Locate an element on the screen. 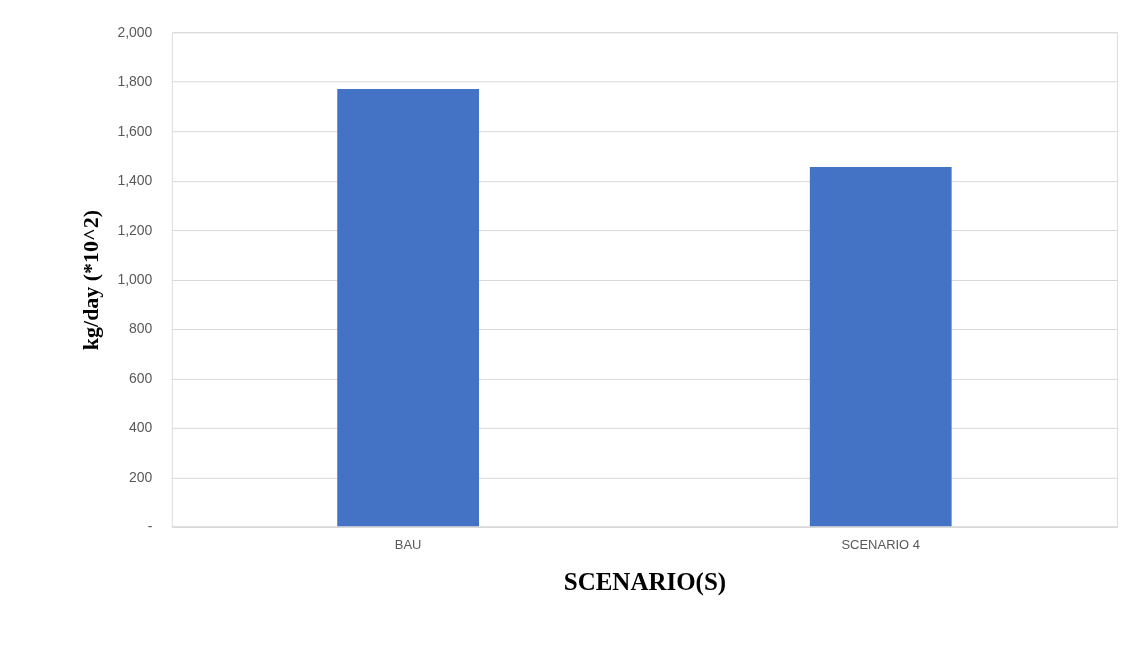 This screenshot has height=648, width=1147. y-tick-label: 600 is located at coordinates (141, 377).